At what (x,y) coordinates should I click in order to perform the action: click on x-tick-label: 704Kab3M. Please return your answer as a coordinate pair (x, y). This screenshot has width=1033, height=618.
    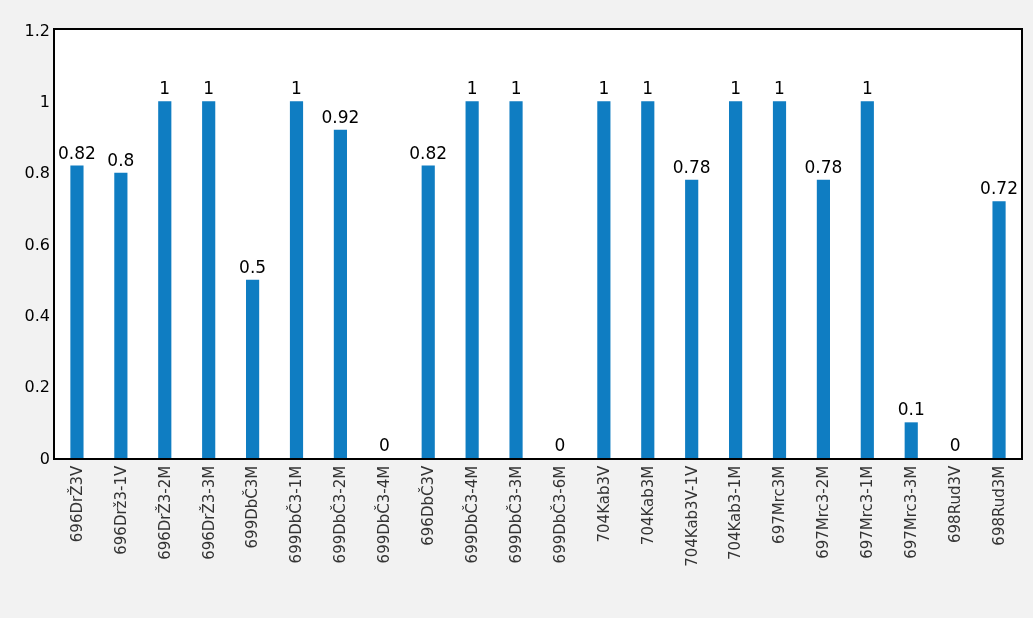
    Looking at the image, I should click on (647, 505).